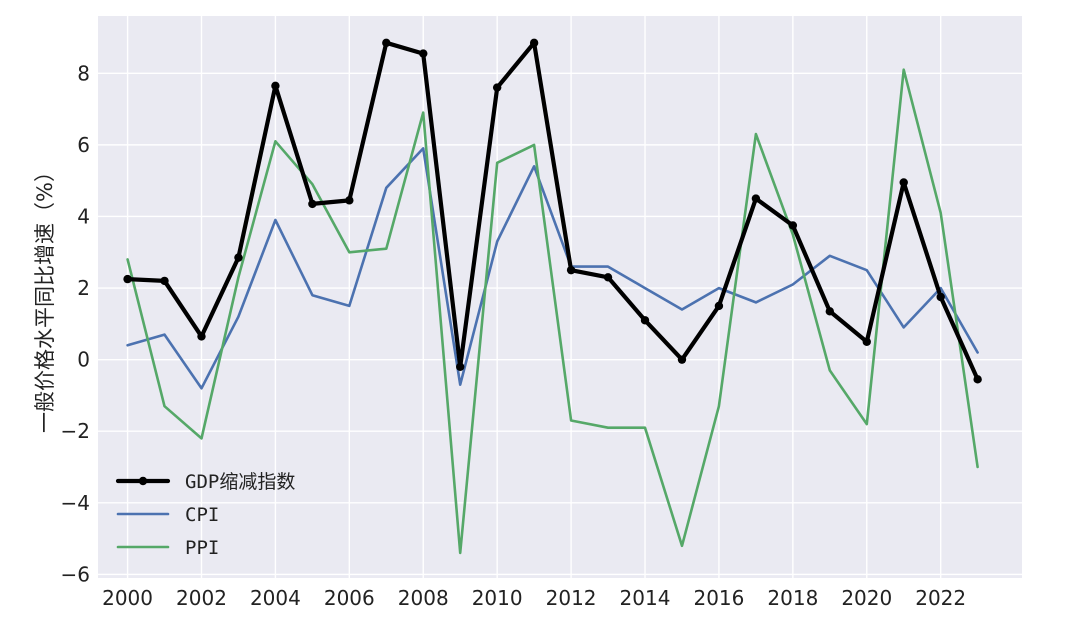 The height and width of the screenshot is (634, 1066). I want to click on x-tick-label: 2010, so click(497, 598).